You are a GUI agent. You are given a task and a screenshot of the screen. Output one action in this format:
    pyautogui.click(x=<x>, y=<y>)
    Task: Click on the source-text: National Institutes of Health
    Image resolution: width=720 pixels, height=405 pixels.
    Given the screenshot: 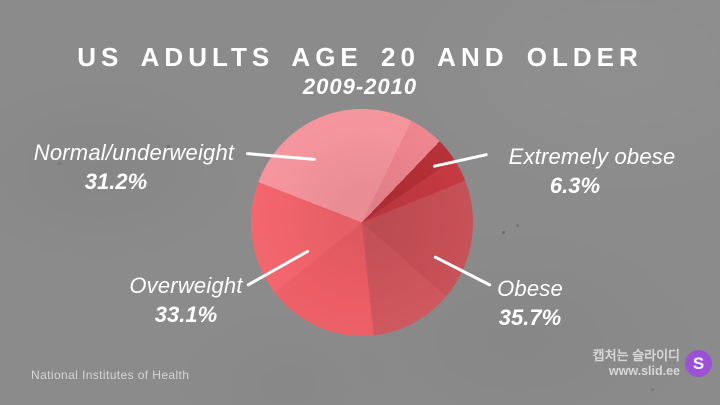 What is the action you would take?
    pyautogui.click(x=110, y=375)
    